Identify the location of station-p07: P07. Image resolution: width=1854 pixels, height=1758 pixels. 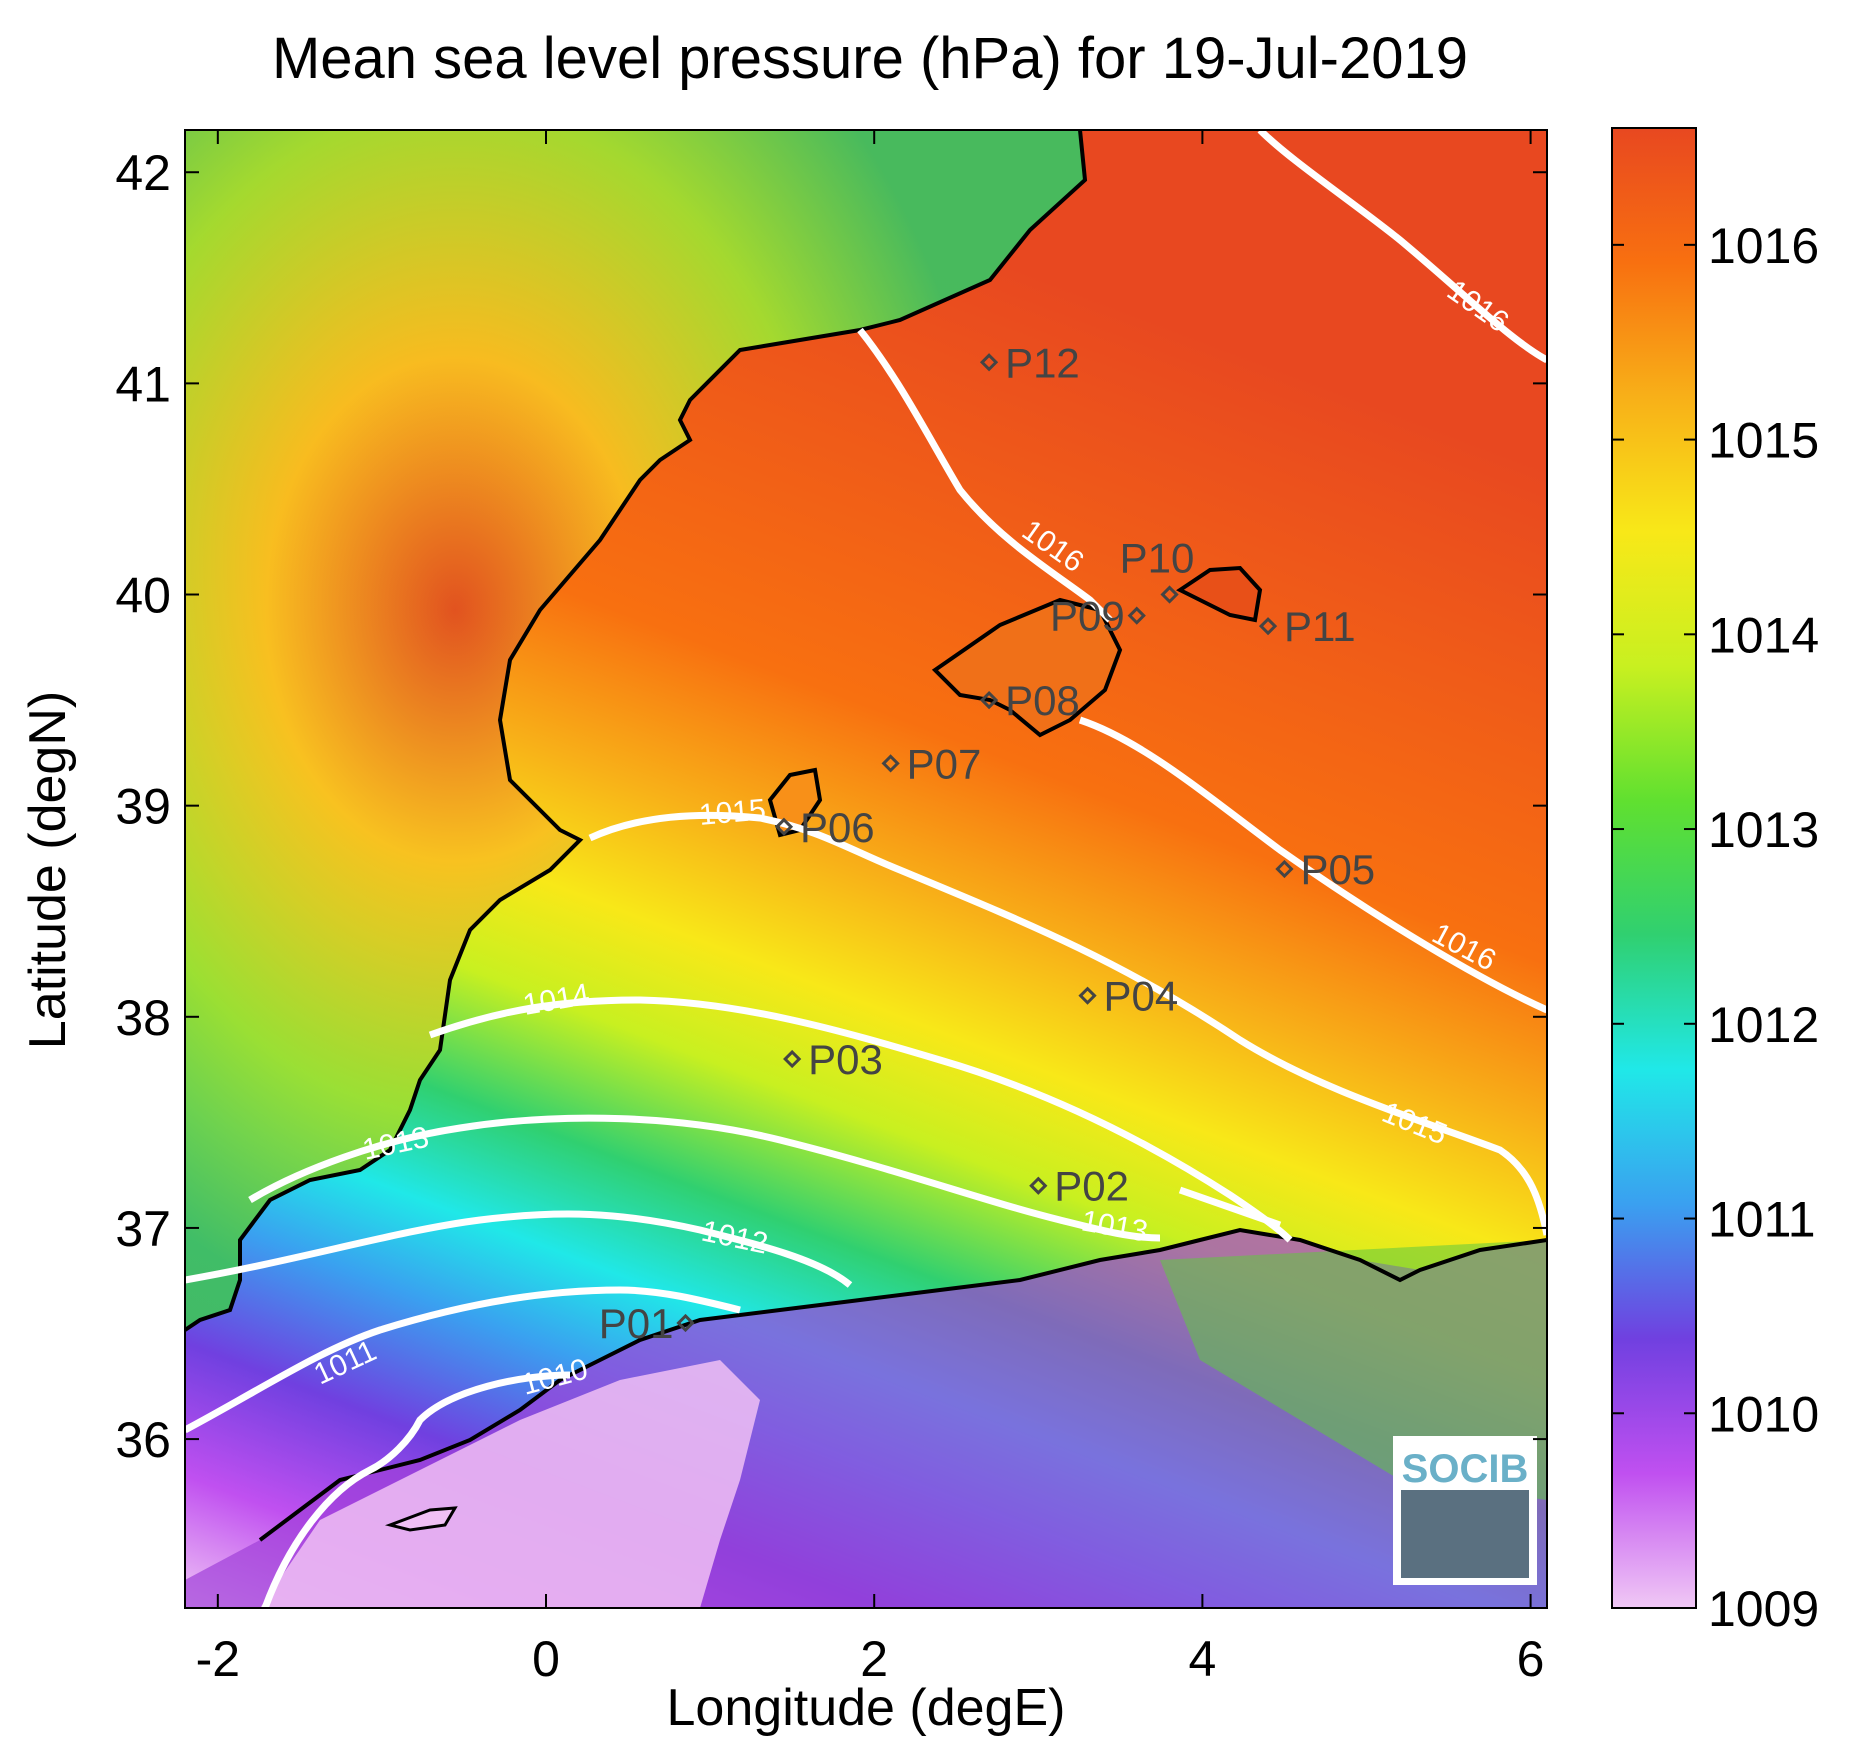
(931, 763).